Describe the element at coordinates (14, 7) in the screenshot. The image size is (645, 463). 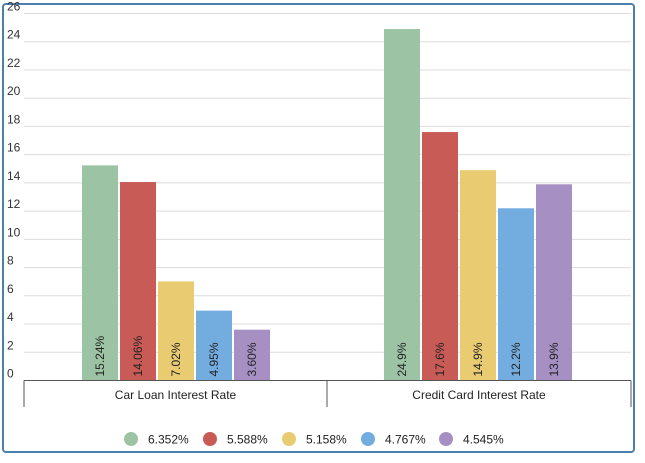
I see `y-tick-label: 26` at that location.